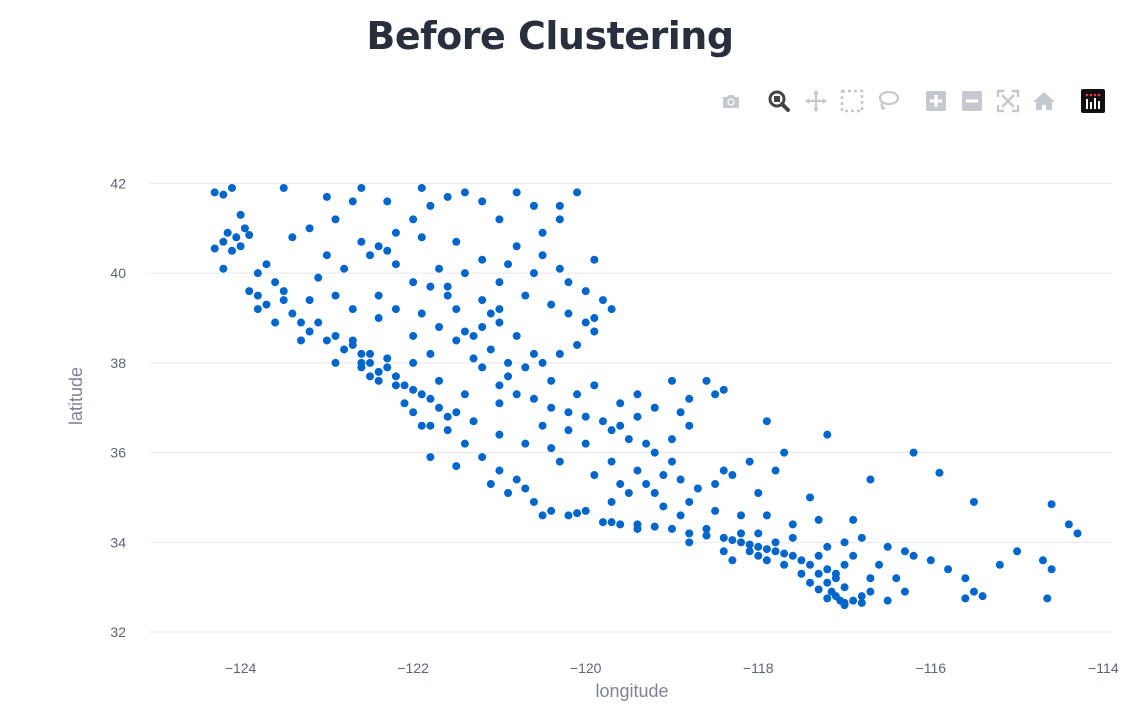 The height and width of the screenshot is (709, 1135). What do you see at coordinates (972, 101) in the screenshot?
I see `zoom-out-icon` at bounding box center [972, 101].